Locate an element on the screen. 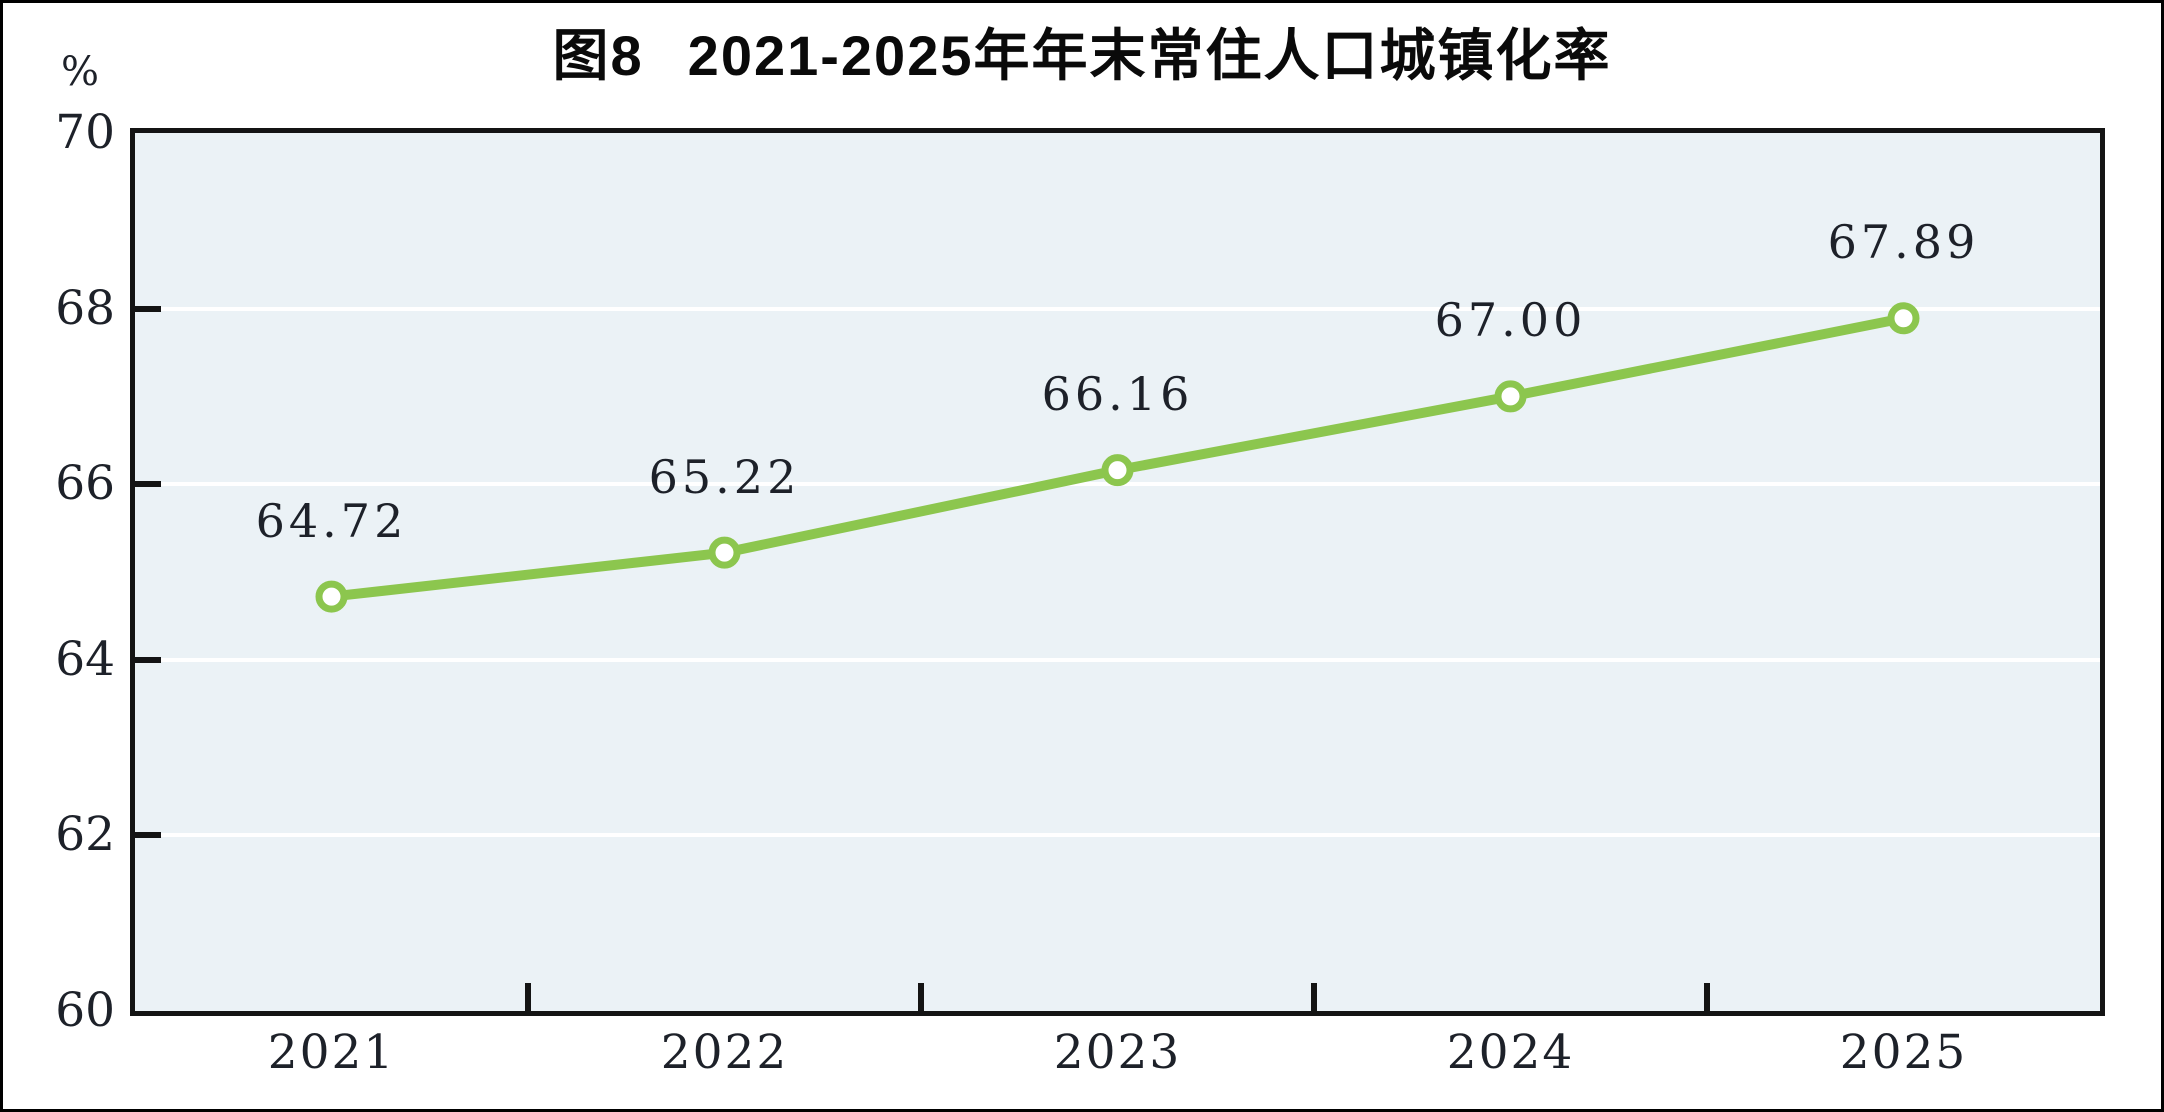 The image size is (2164, 1112). data-point-label: 67.89 is located at coordinates (1903, 242).